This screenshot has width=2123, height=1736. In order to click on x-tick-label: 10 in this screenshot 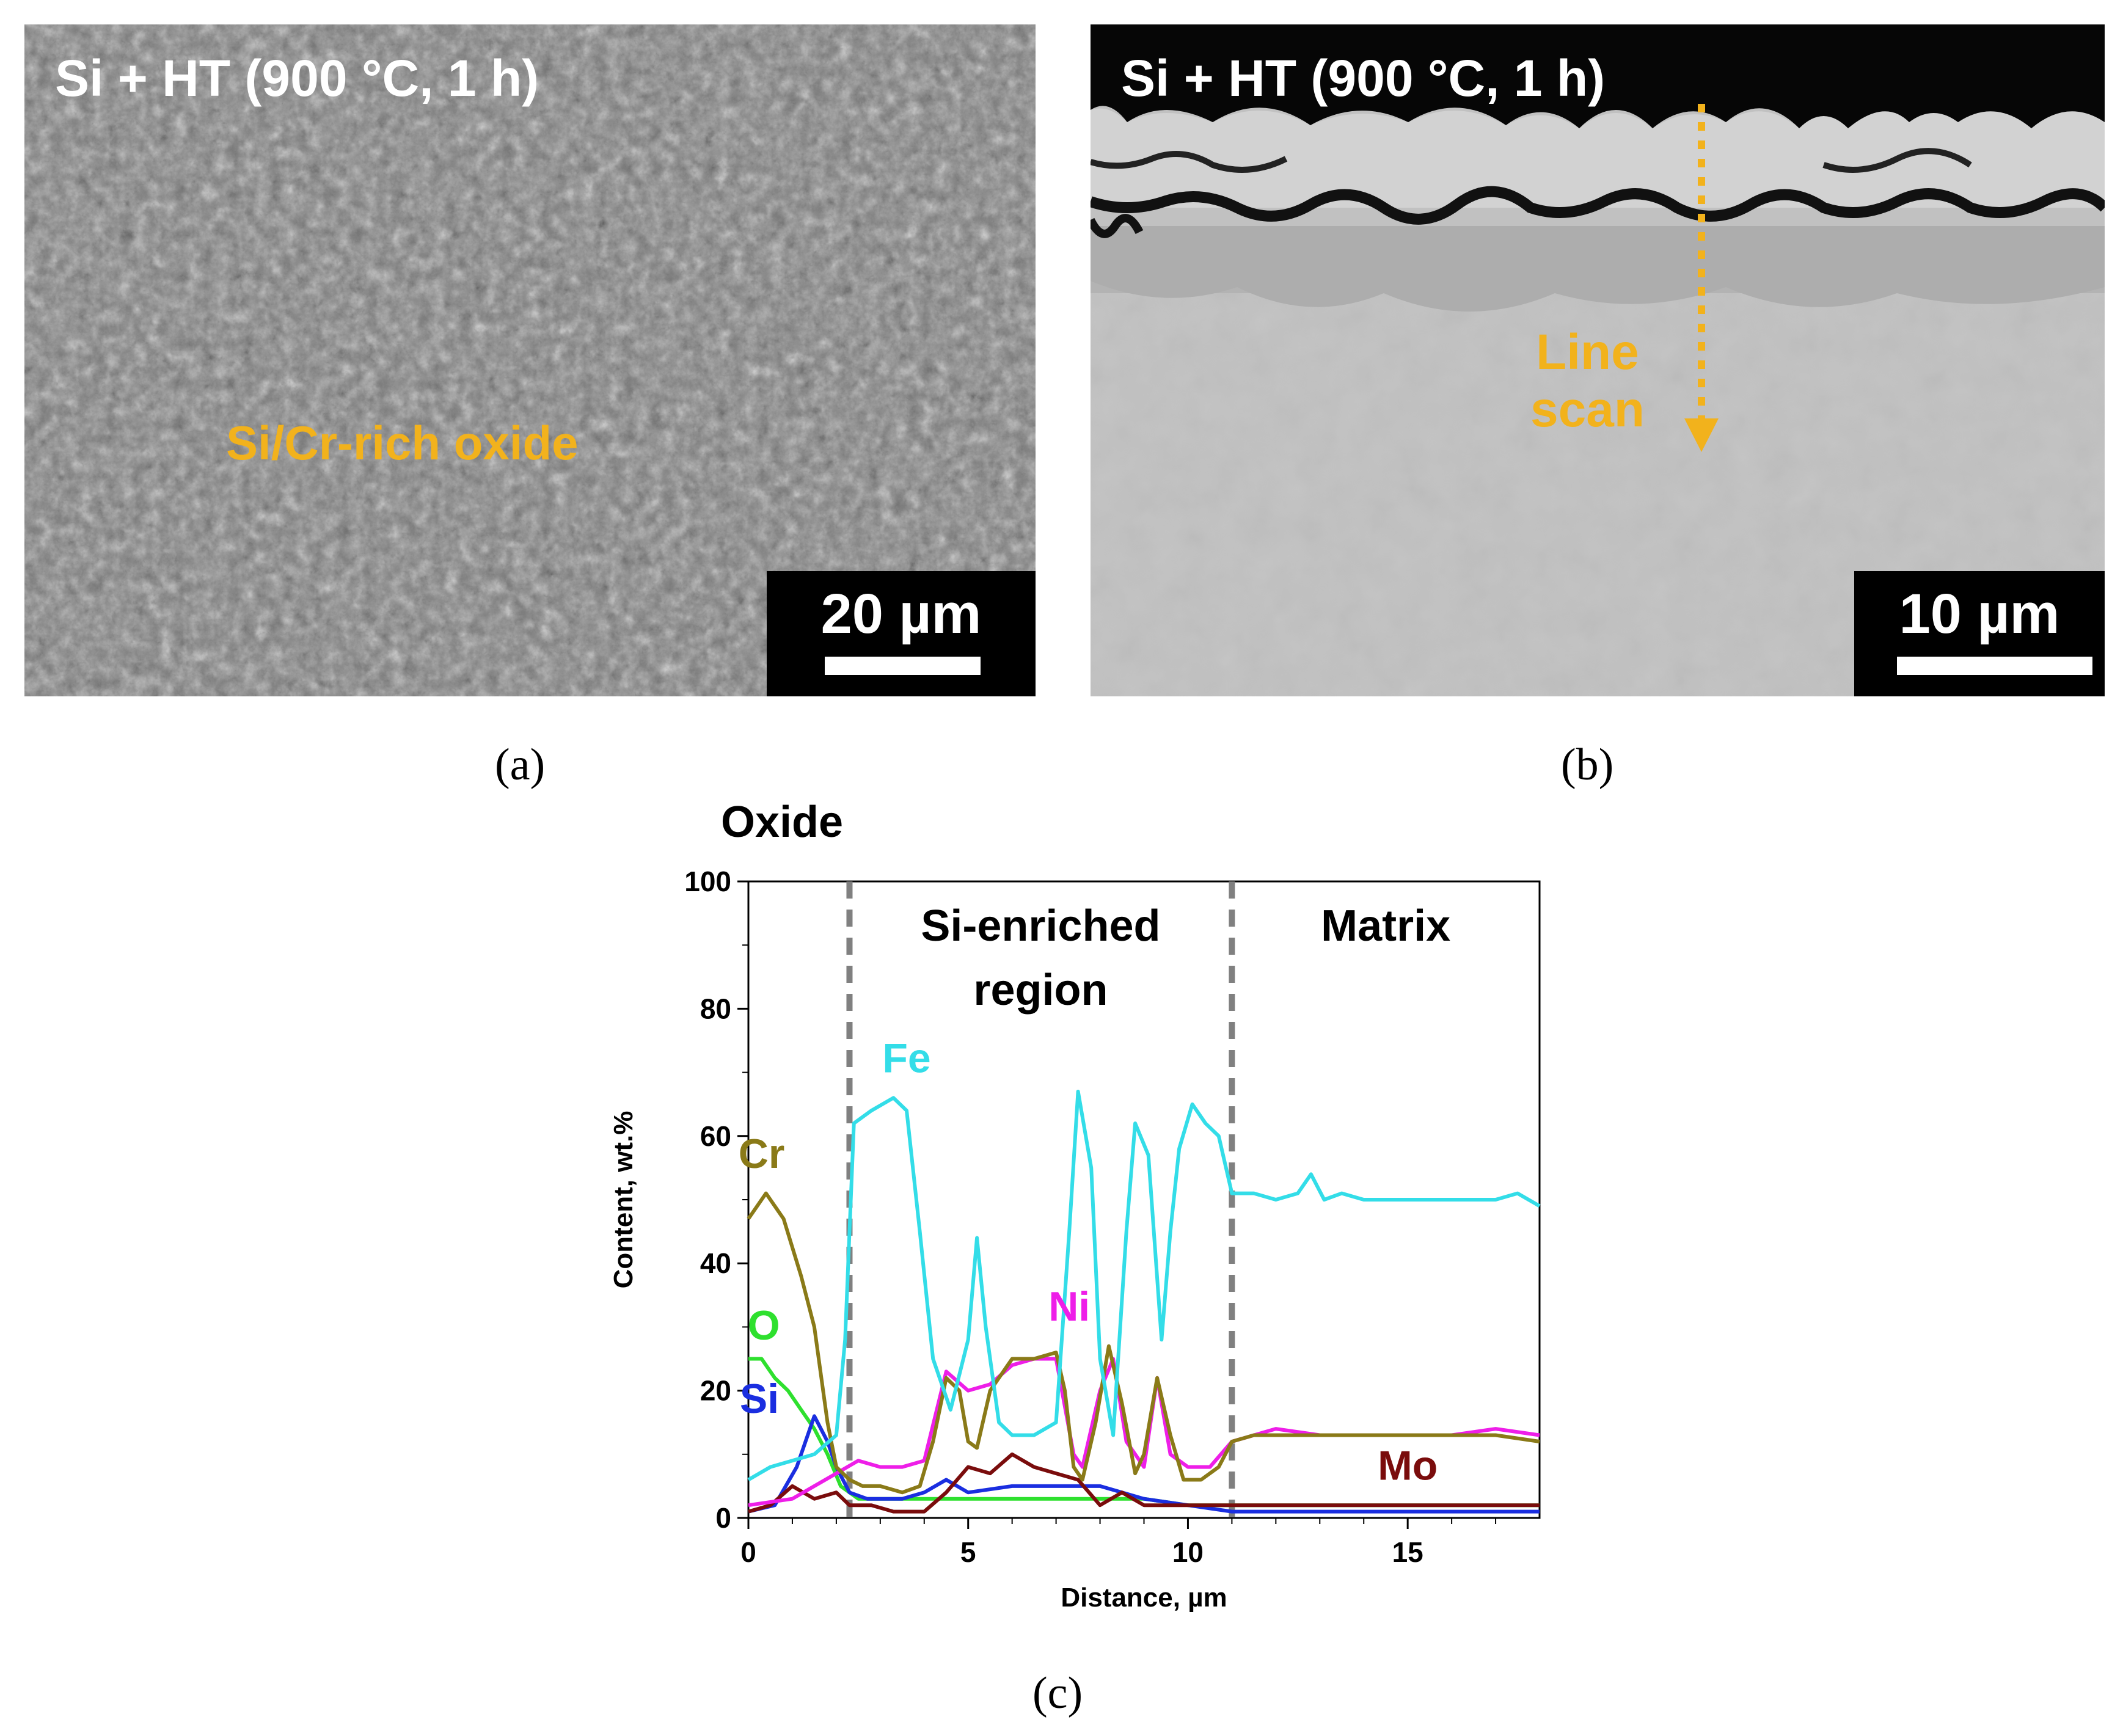, I will do `click(1188, 1552)`.